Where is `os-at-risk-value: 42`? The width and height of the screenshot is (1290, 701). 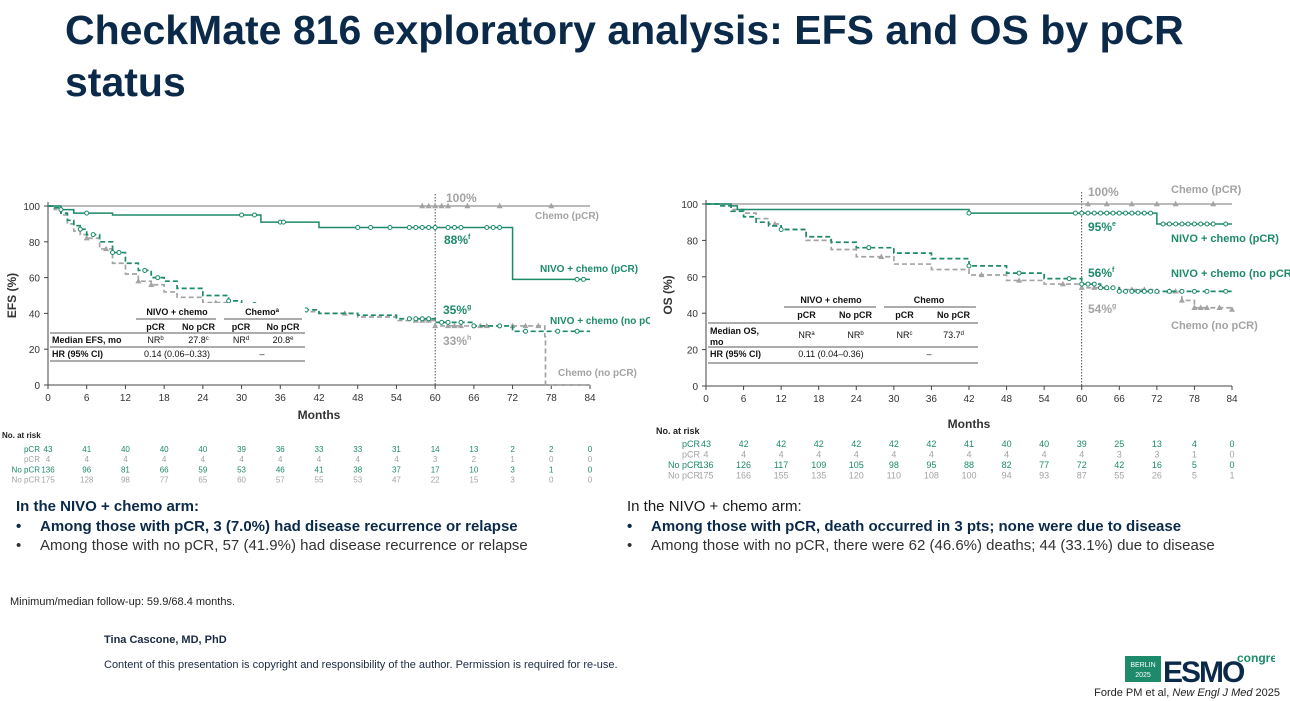 os-at-risk-value: 42 is located at coordinates (819, 444).